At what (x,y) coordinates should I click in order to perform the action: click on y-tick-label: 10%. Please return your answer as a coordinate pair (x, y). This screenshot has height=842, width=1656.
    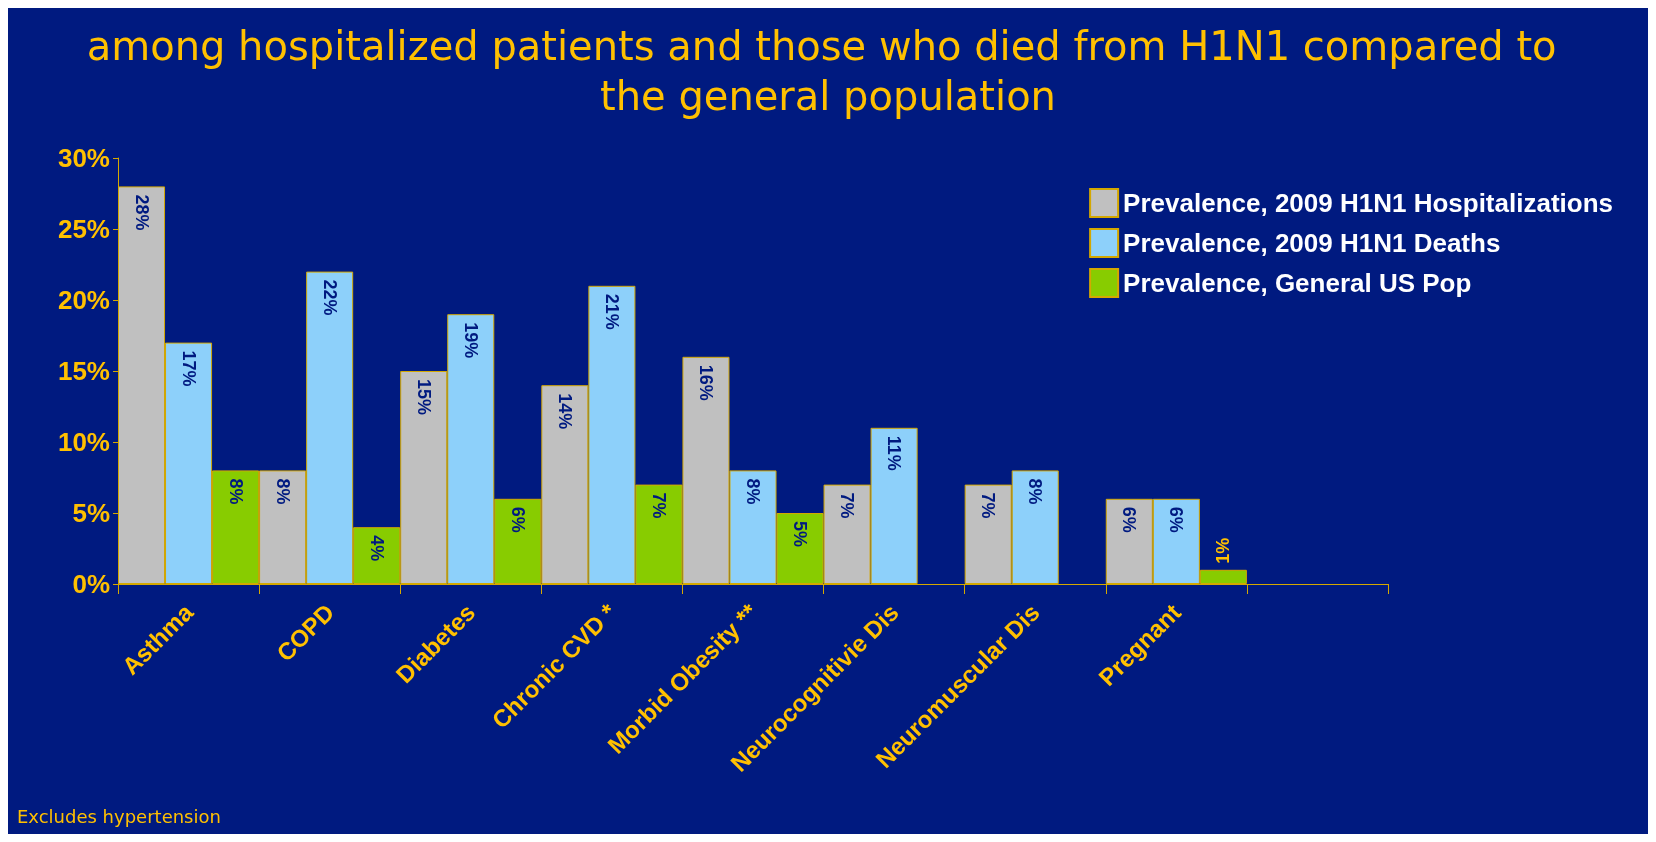
    Looking at the image, I should click on (83, 442).